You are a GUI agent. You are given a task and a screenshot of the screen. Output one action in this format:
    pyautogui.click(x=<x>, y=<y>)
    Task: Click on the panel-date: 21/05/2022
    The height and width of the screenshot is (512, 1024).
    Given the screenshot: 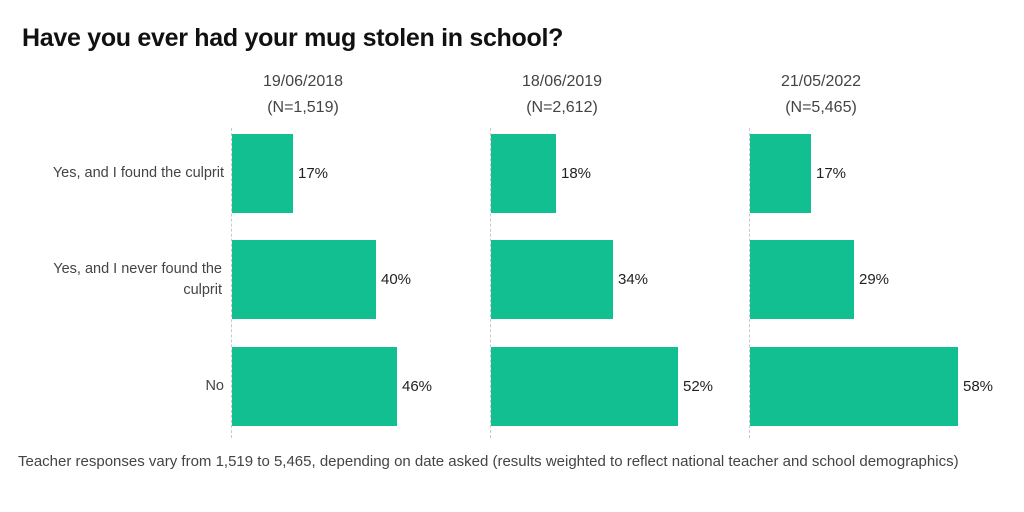 What is the action you would take?
    pyautogui.click(x=821, y=81)
    